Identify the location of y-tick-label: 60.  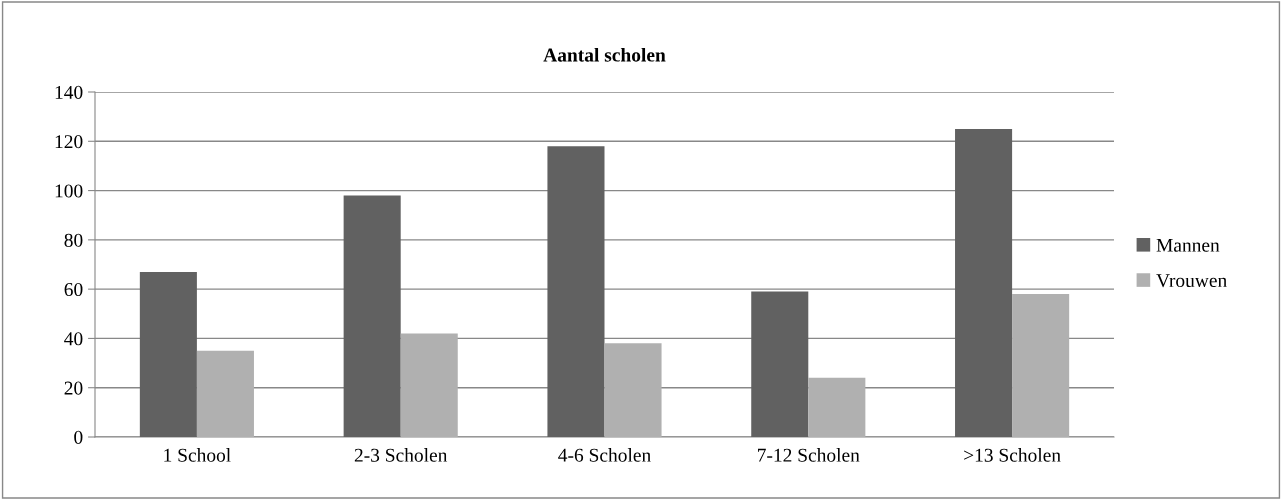
(73, 289).